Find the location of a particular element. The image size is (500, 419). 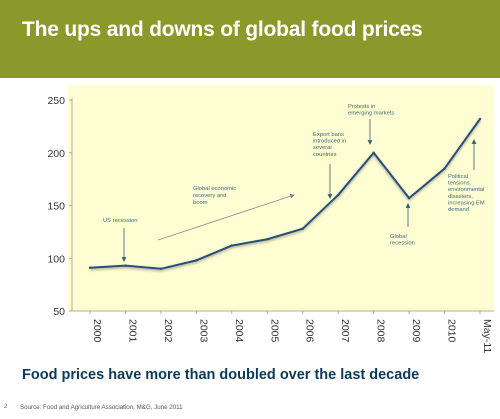

x-tick-label: 2008 is located at coordinates (381, 331).